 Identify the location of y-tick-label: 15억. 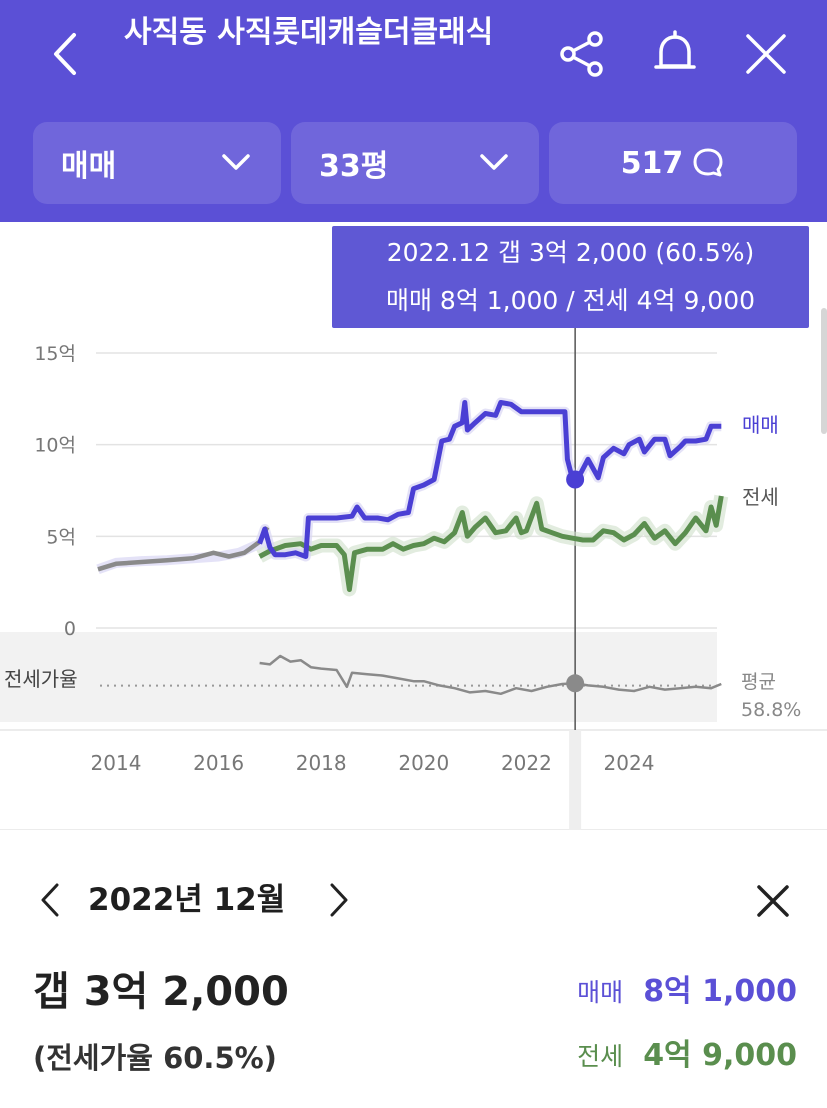
(55, 354).